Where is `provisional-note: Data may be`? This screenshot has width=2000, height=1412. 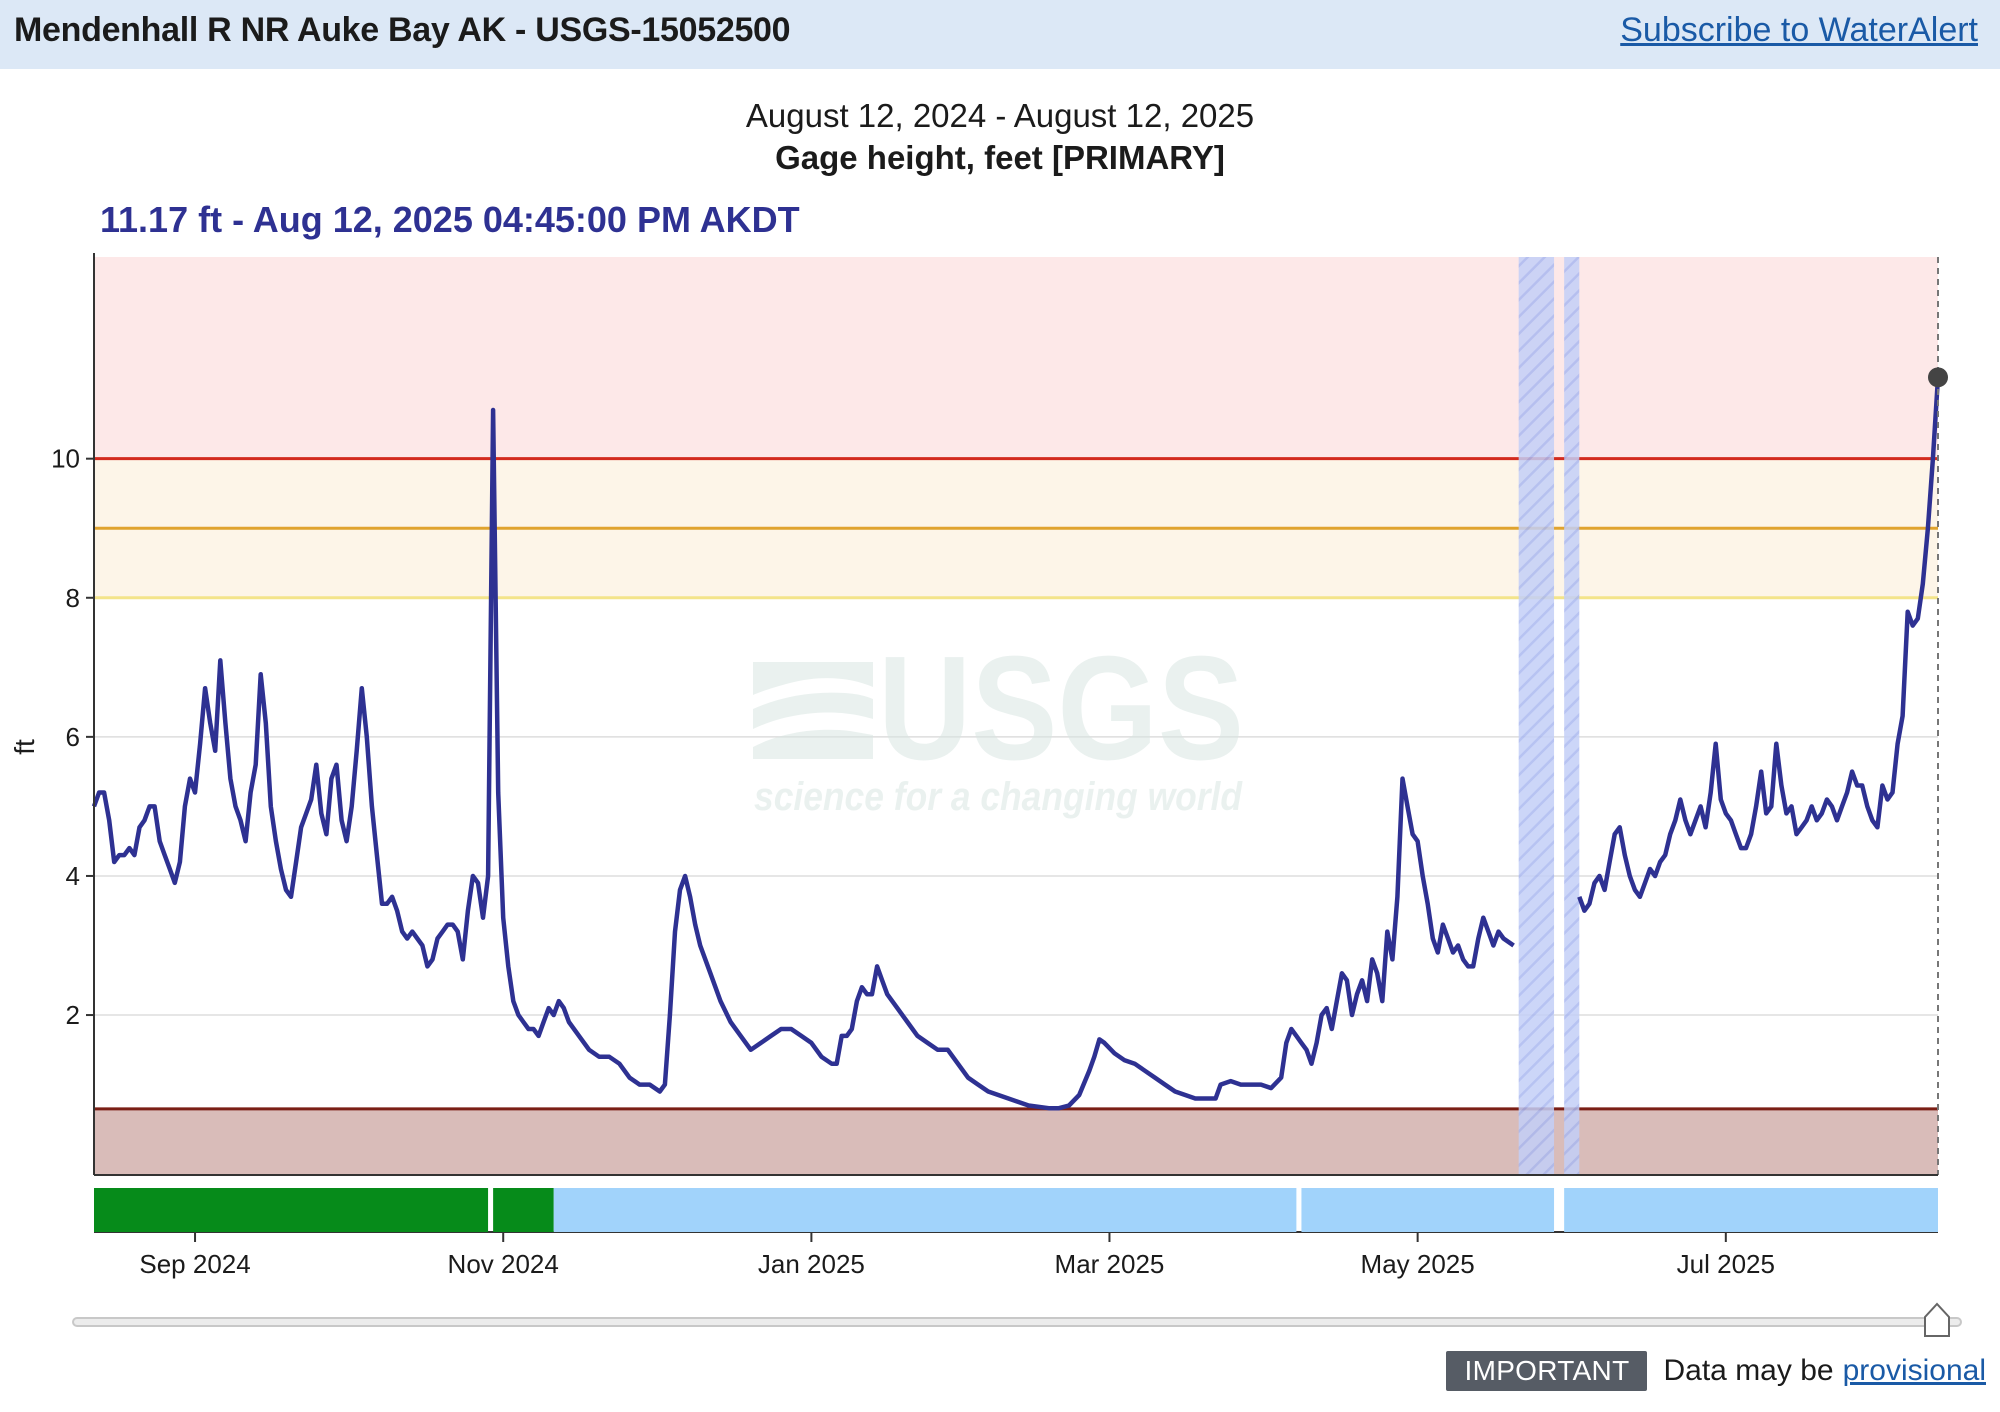 provisional-note: Data may be is located at coordinates (1748, 1370).